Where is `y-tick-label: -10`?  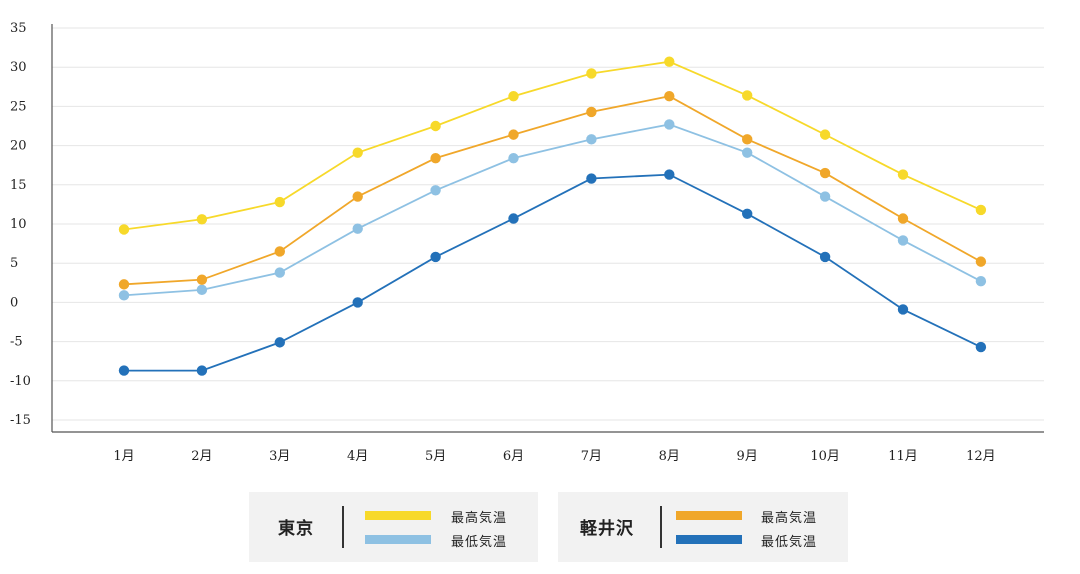
y-tick-label: -10 is located at coordinates (20, 381).